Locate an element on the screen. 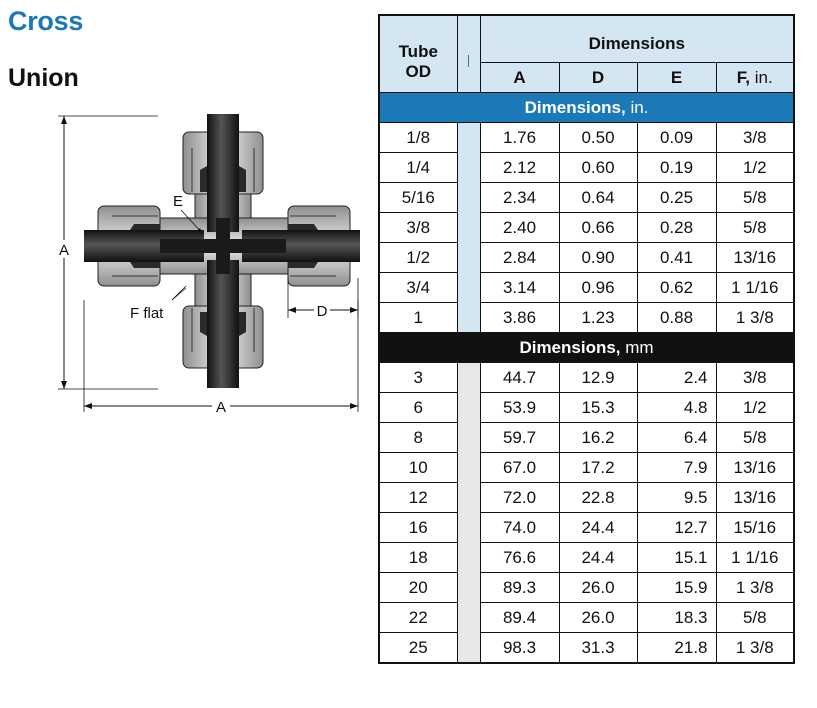 Image resolution: width=817 pixels, height=708 pixels. cell-d: 12.9 is located at coordinates (598, 377).